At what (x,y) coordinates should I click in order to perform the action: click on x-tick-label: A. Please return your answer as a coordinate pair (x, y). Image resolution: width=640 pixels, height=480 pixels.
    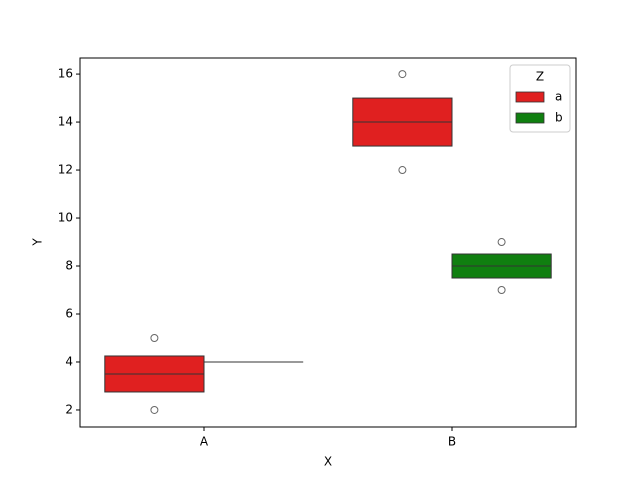
    Looking at the image, I should click on (204, 442).